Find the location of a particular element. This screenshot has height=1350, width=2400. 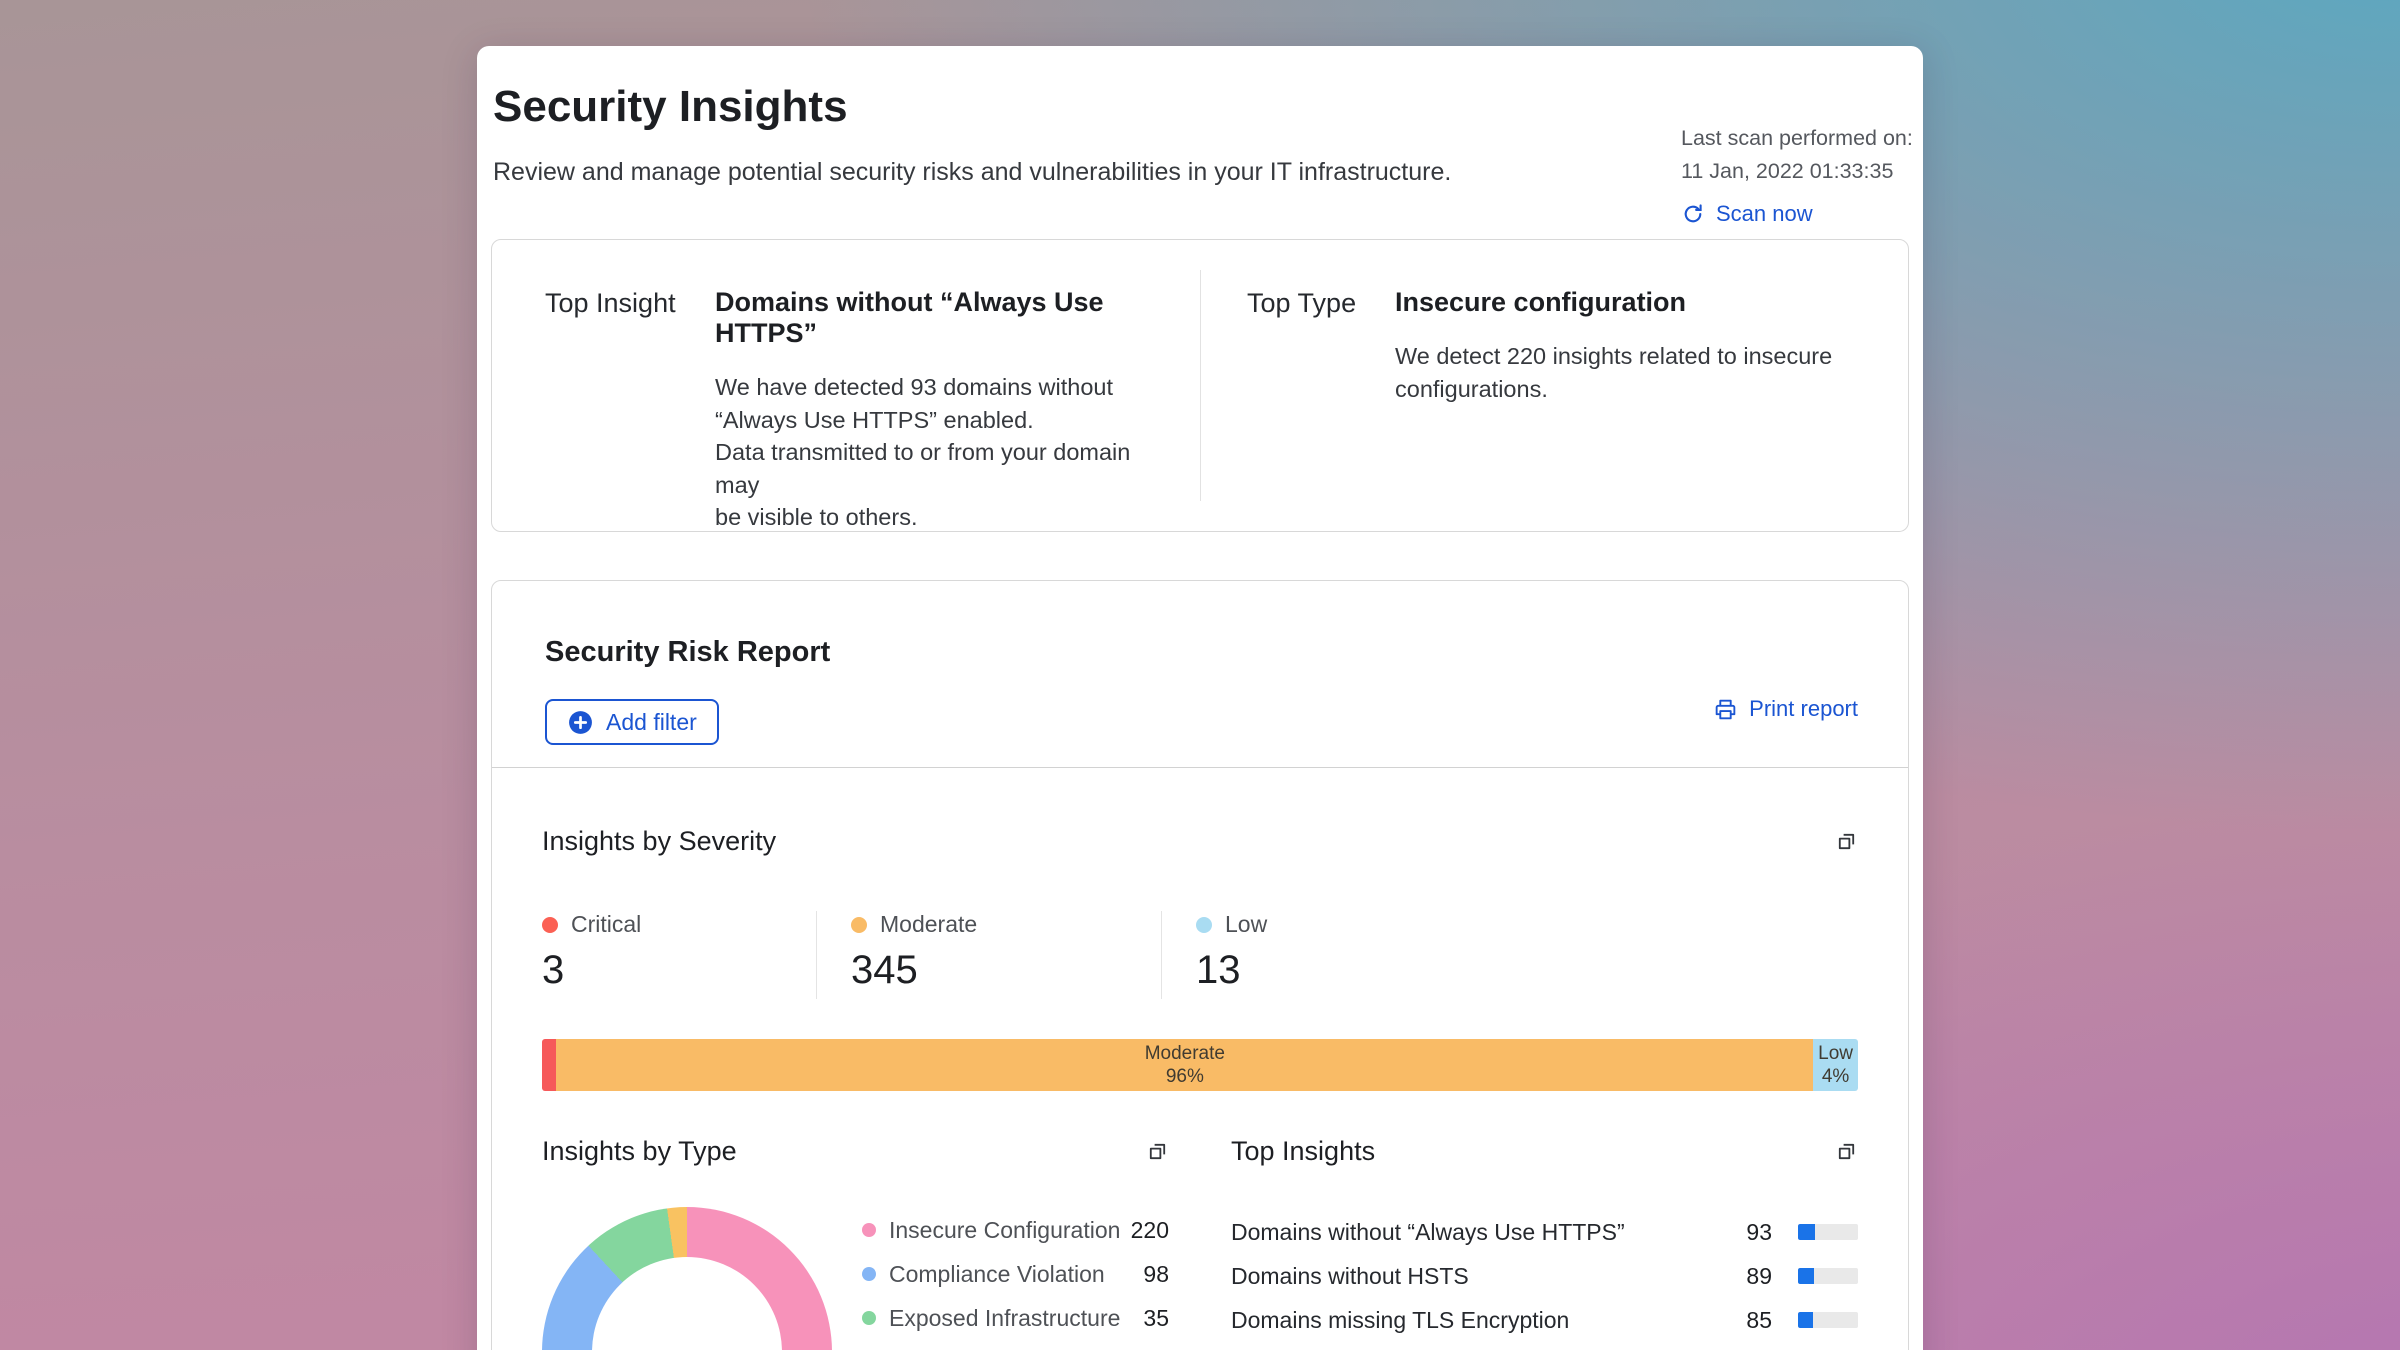

legend-item: Exposed Infrastructure 35 is located at coordinates (1015, 1318).